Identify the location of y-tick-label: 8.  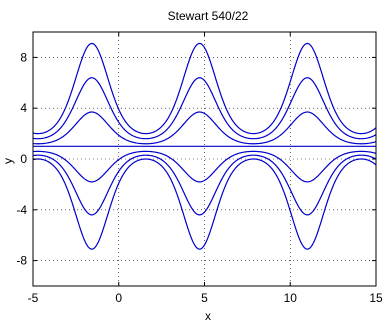
(23, 57).